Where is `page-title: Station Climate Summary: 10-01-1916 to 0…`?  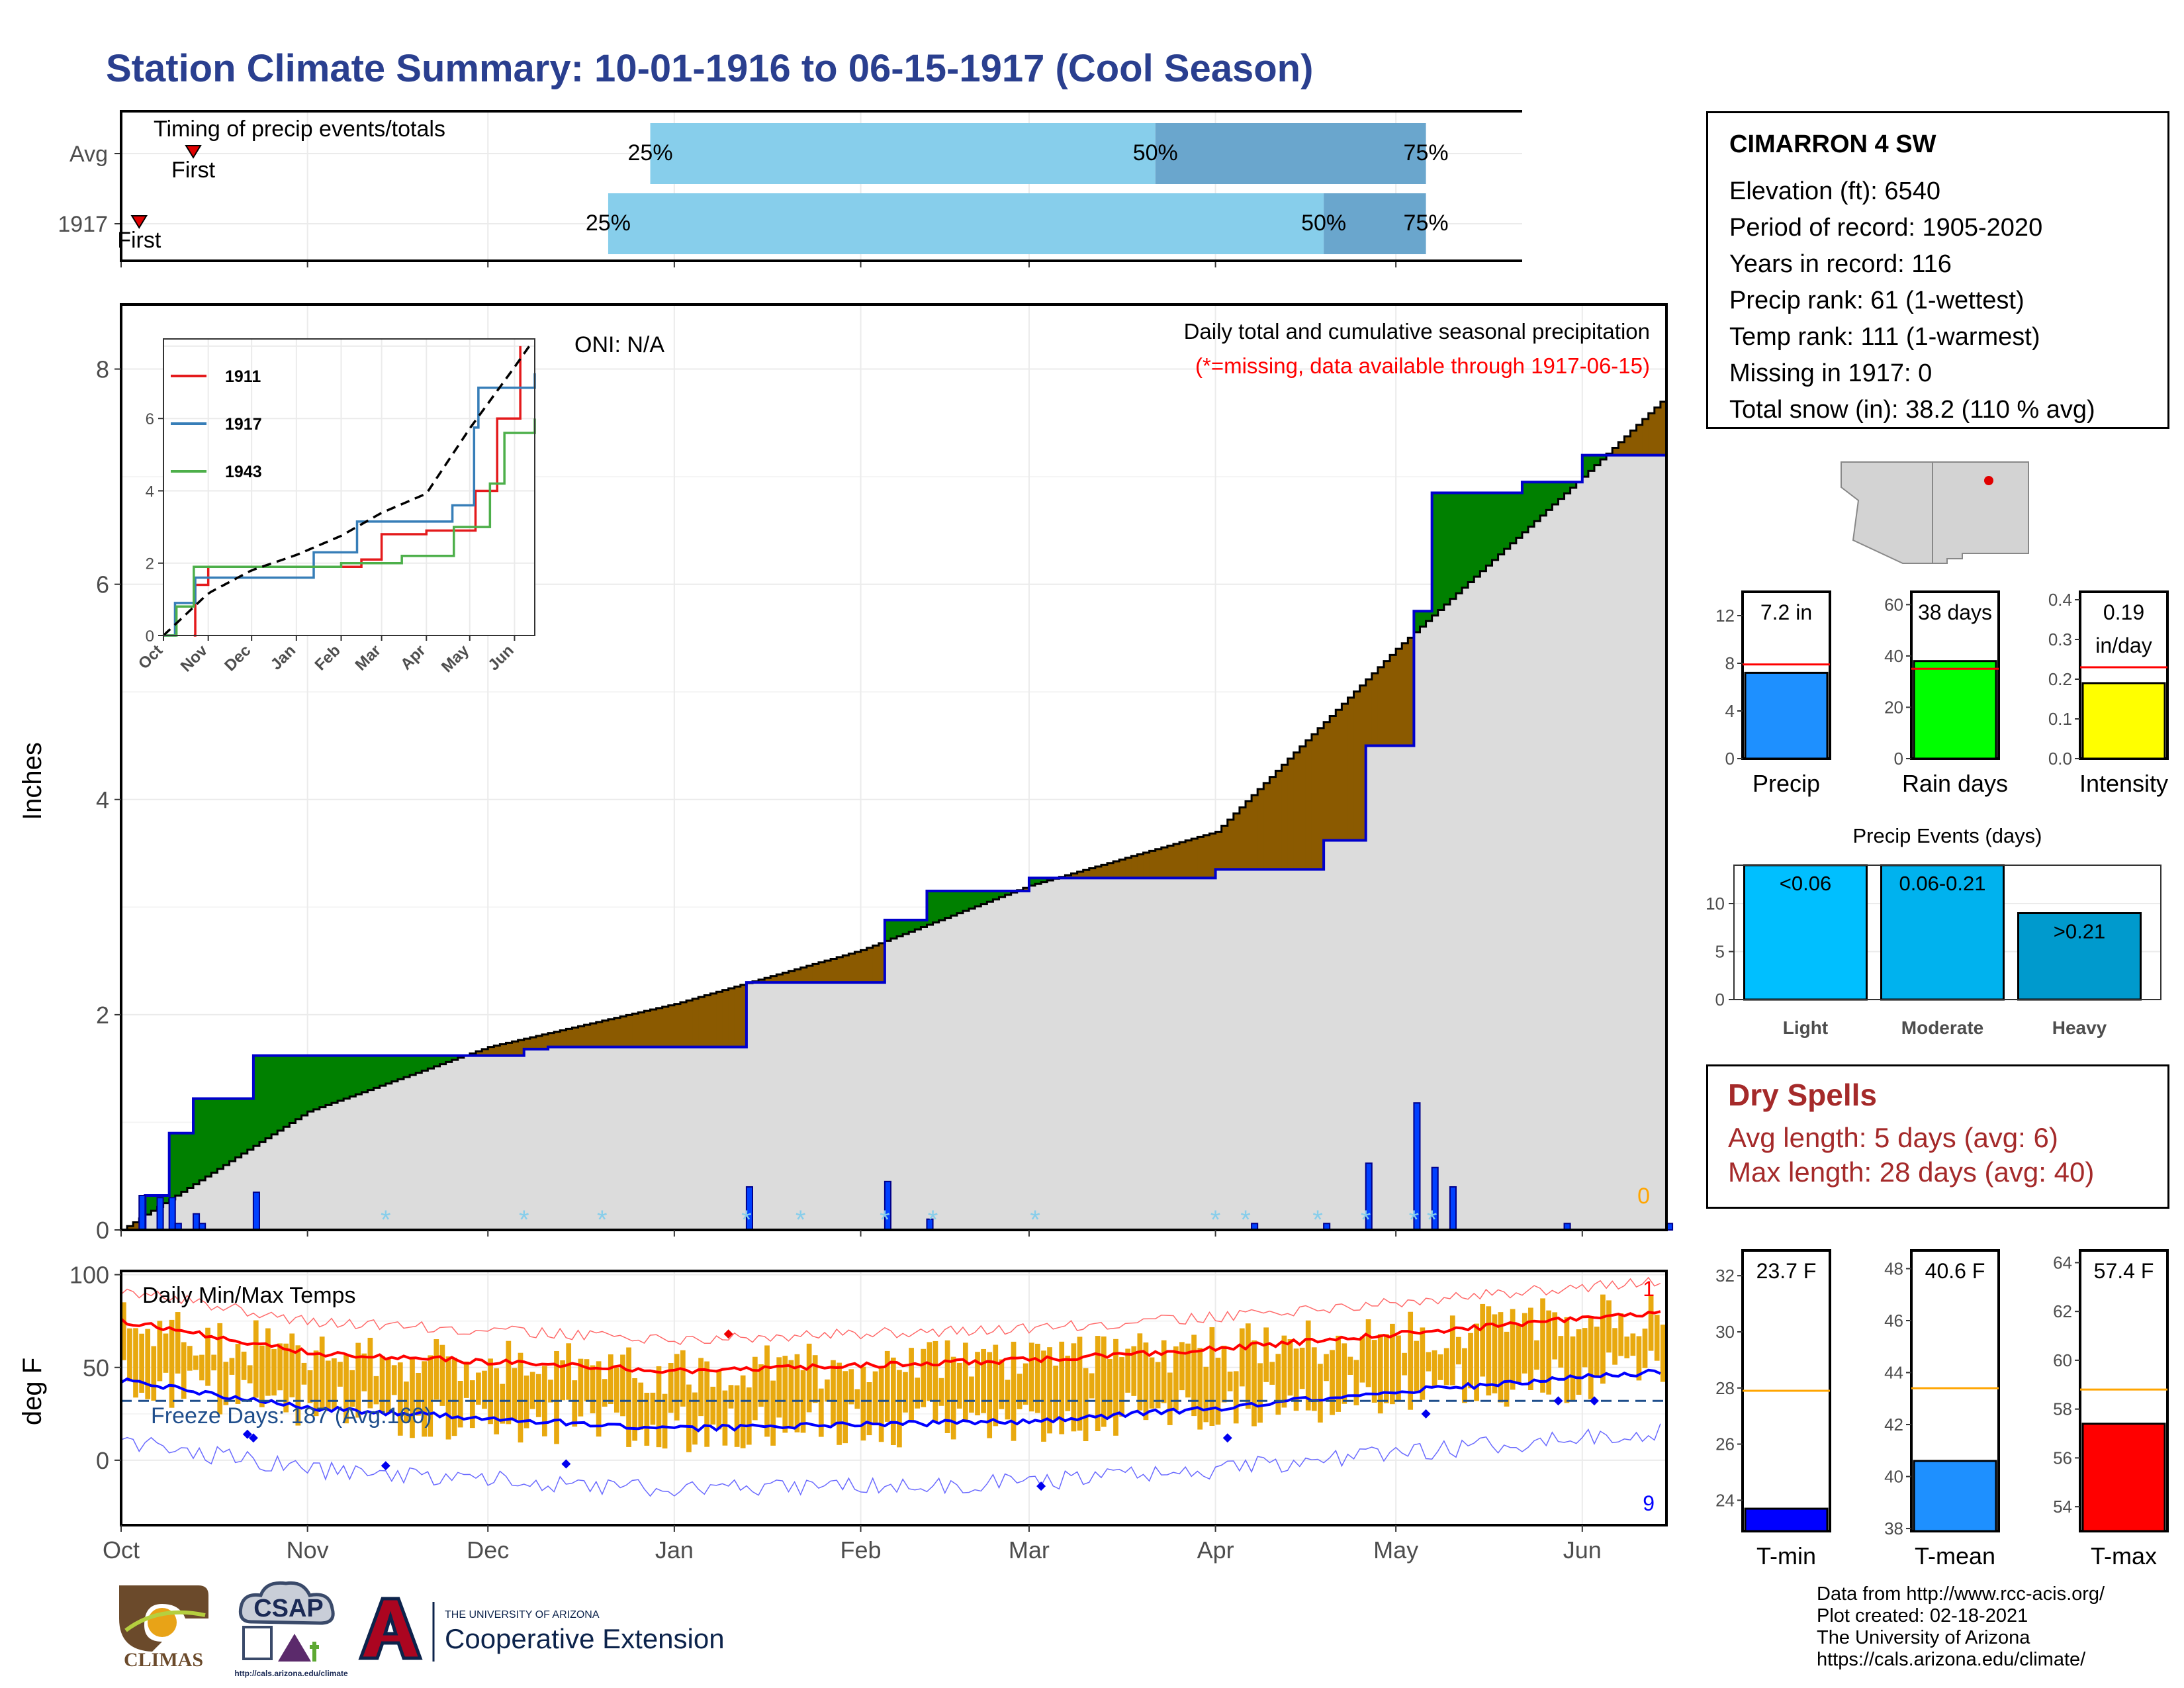 page-title: Station Climate Summary: 10-01-1916 to 0… is located at coordinates (710, 68).